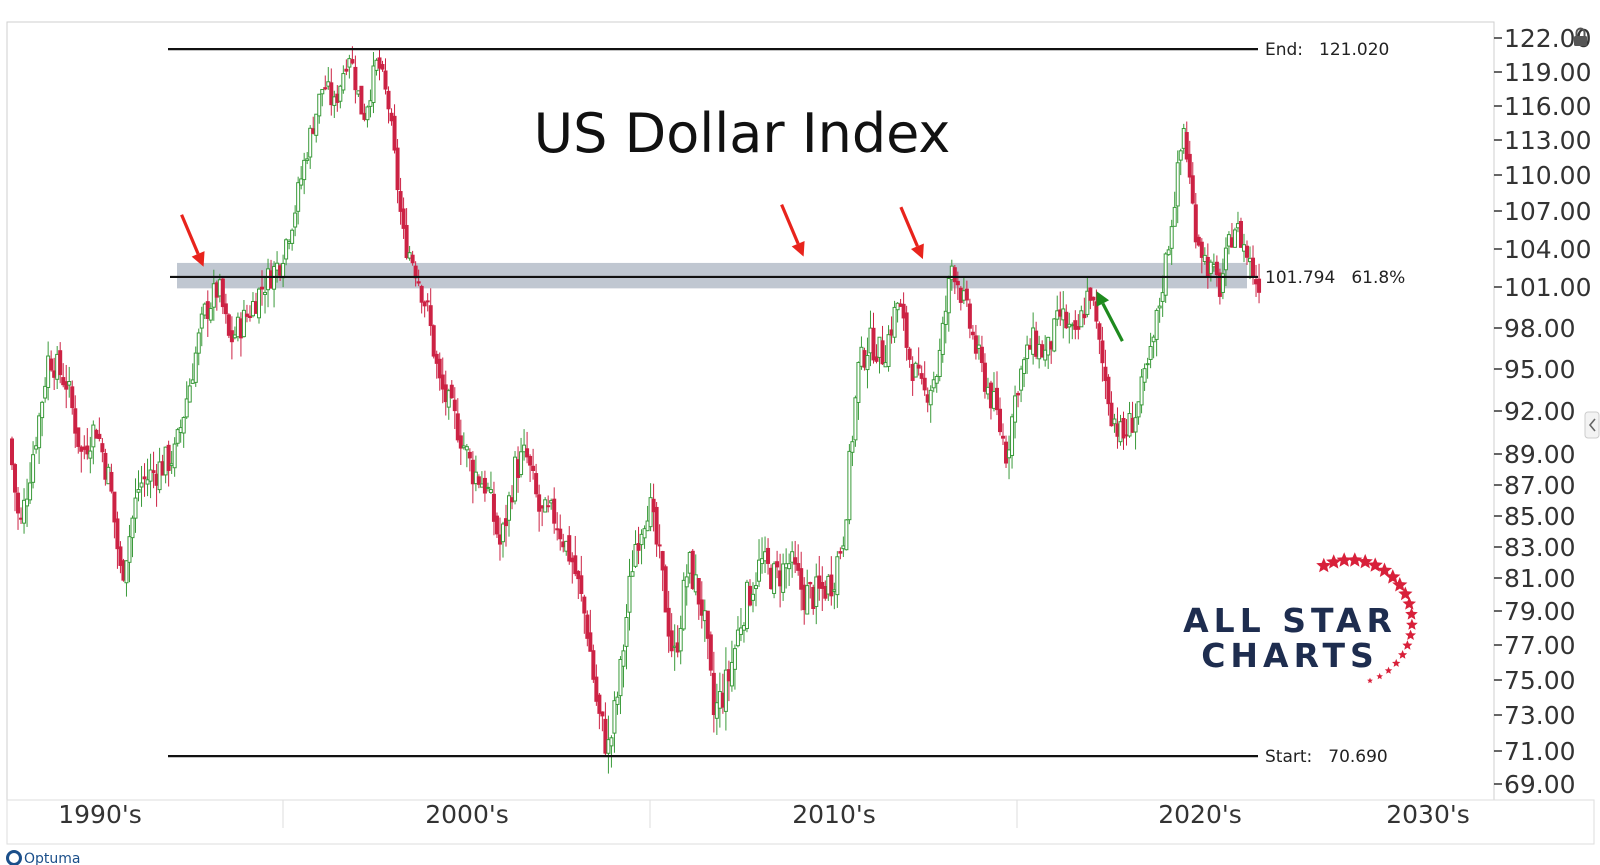  I want to click on optuma-label: Optuma, so click(52, 858).